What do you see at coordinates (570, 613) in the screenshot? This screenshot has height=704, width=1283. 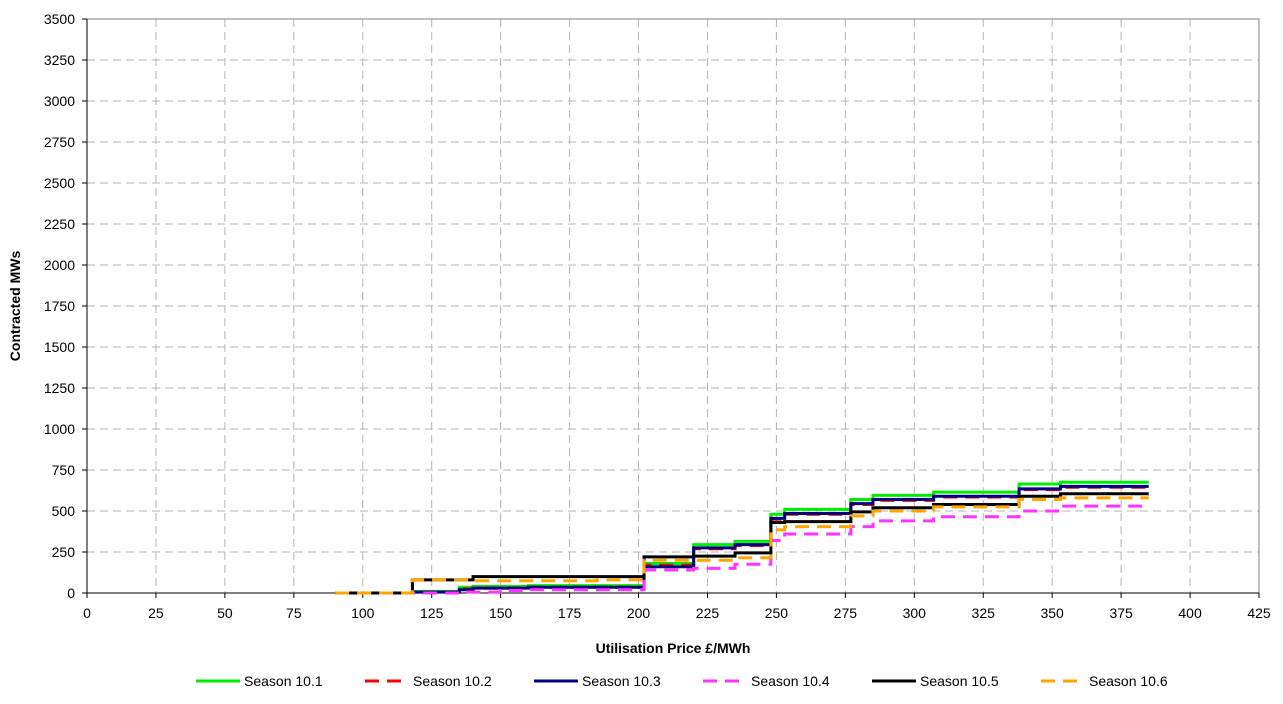 I see `x-tick-label: 175` at bounding box center [570, 613].